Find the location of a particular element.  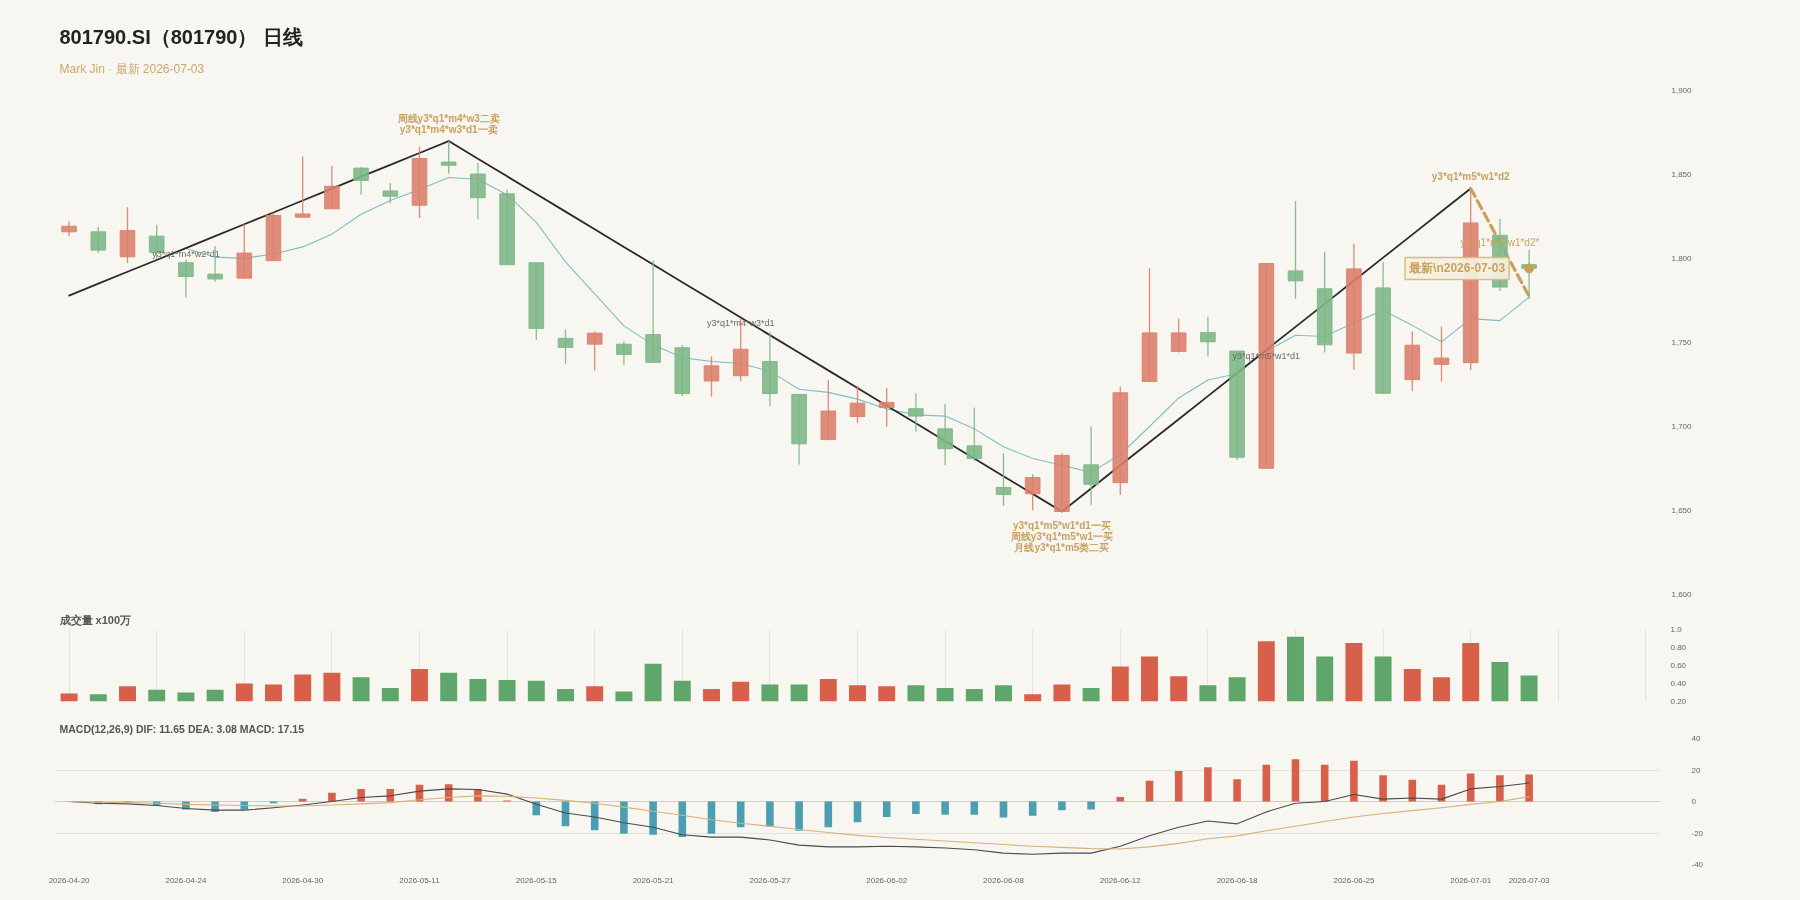

chart-subtitle: Mark Jin · 最新 2026-07-03 is located at coordinates (132, 69).